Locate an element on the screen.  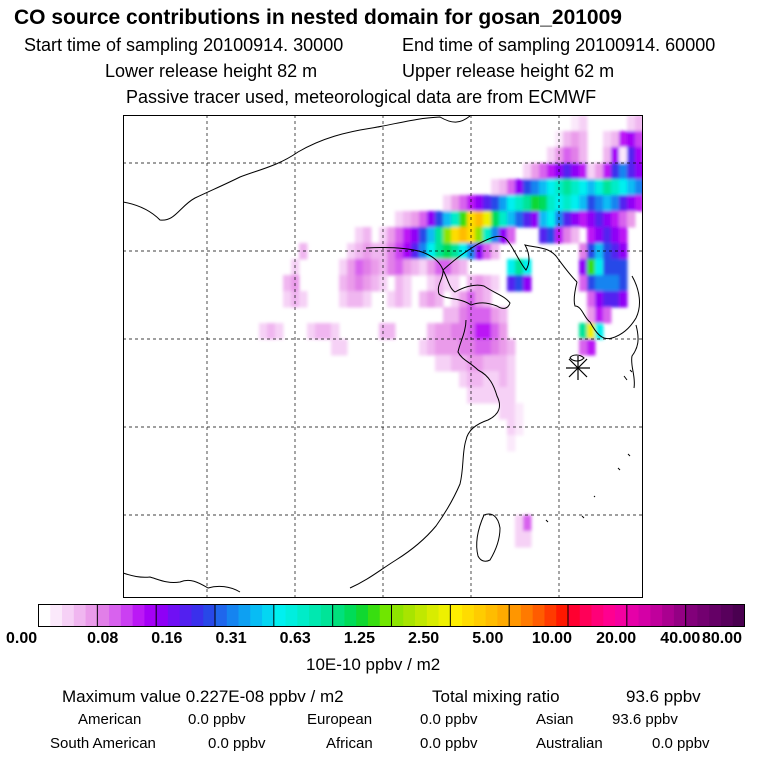
region-south-american-value: 0.0 ppbv is located at coordinates (237, 743).